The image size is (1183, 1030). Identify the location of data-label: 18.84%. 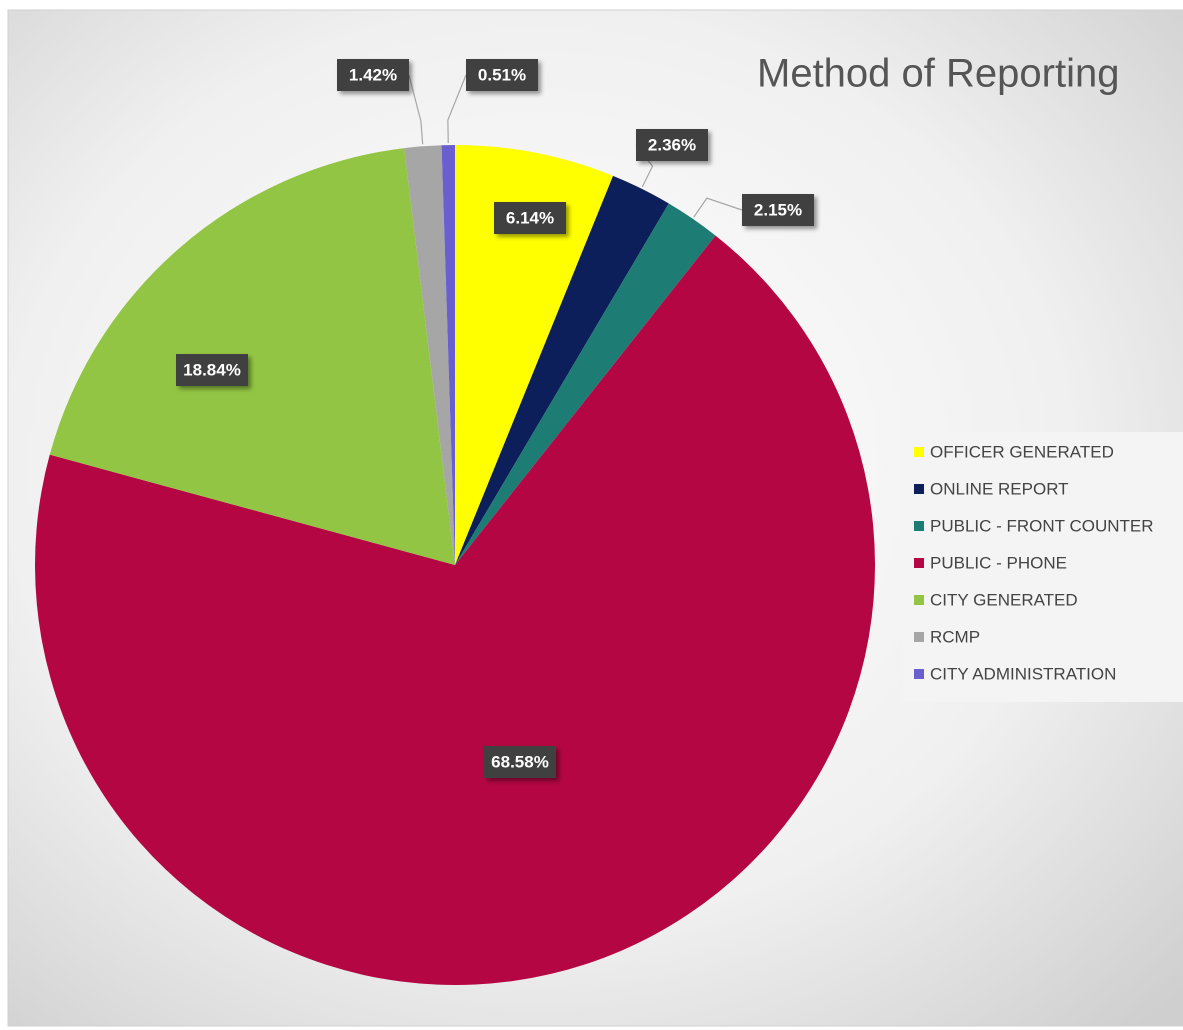
(212, 369).